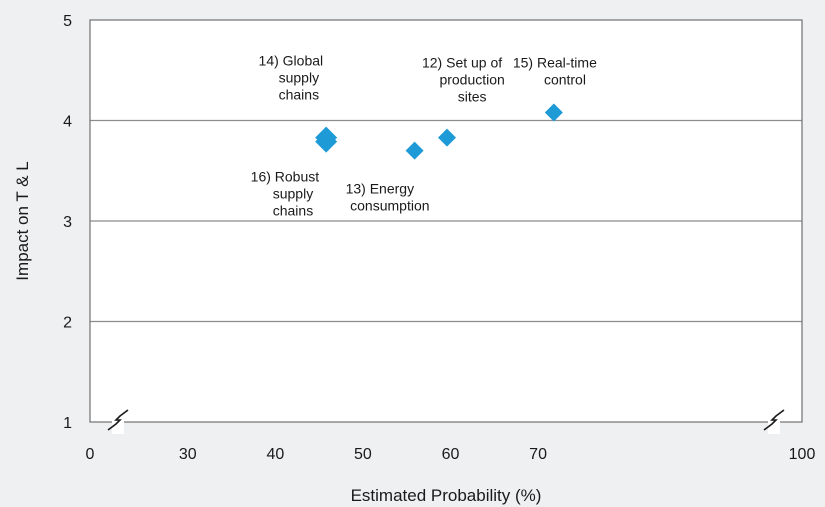 The image size is (825, 507). I want to click on x-tick-label: 30, so click(188, 454).